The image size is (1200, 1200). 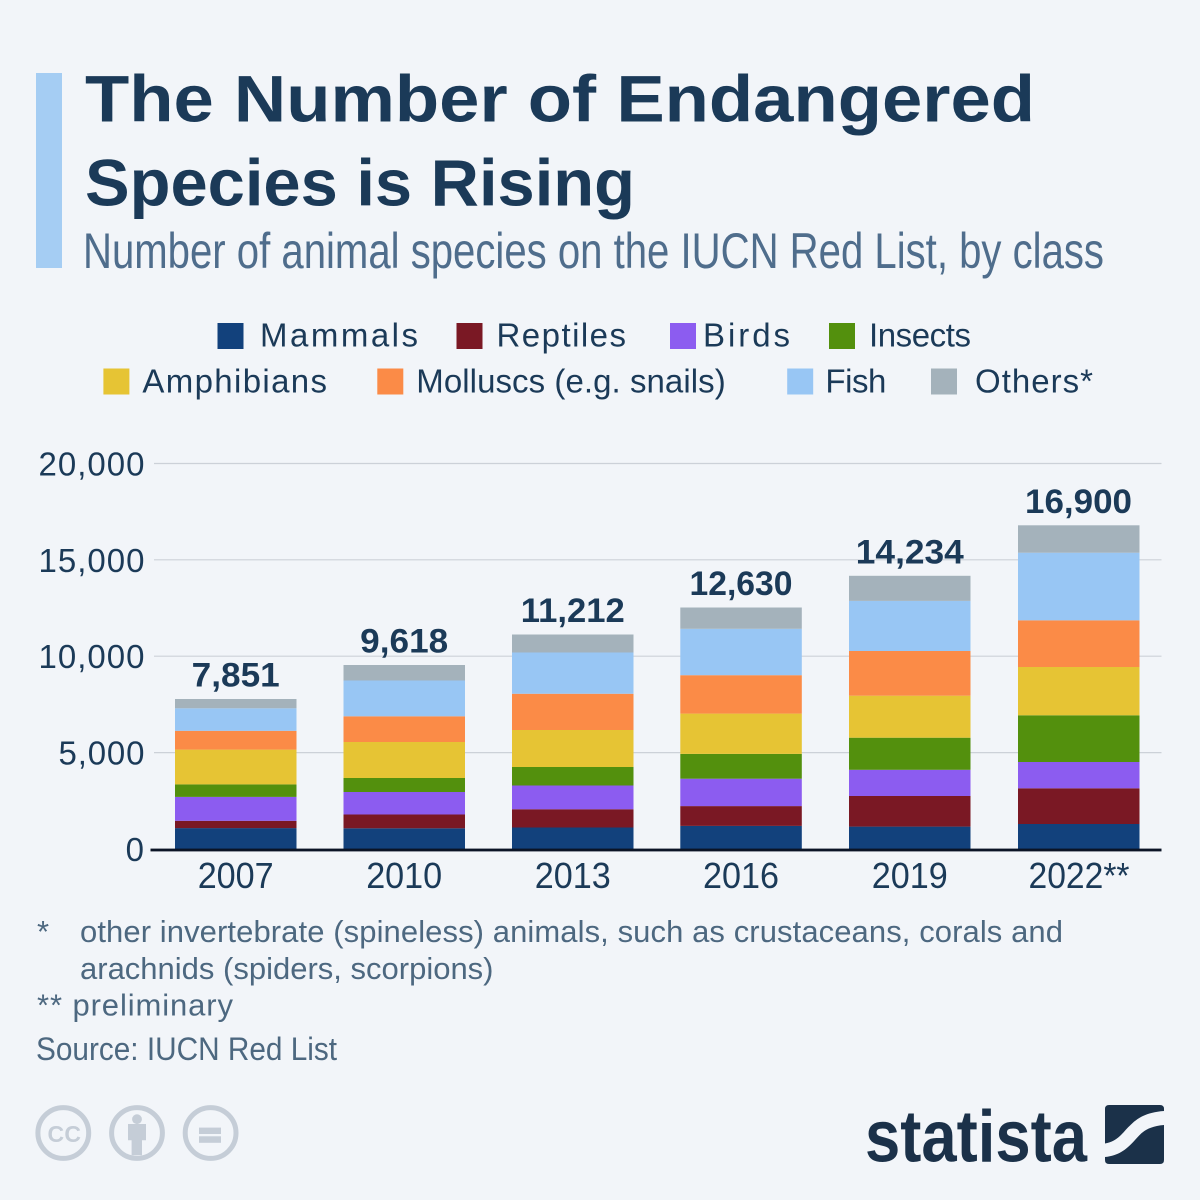 What do you see at coordinates (65, 1134) in the screenshot?
I see `svg-text: CC` at bounding box center [65, 1134].